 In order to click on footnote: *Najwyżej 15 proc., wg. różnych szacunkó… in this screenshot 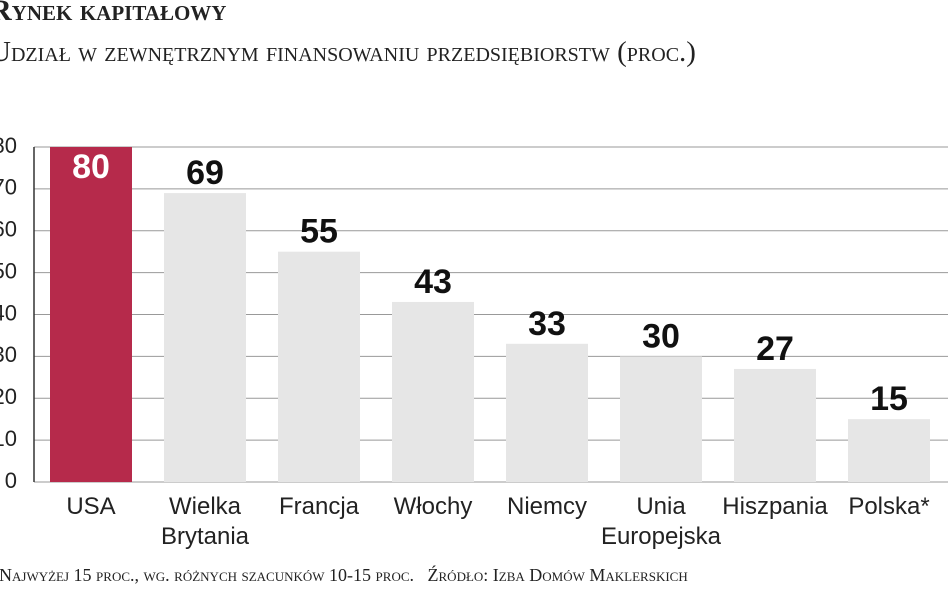, I will do `click(207, 575)`.